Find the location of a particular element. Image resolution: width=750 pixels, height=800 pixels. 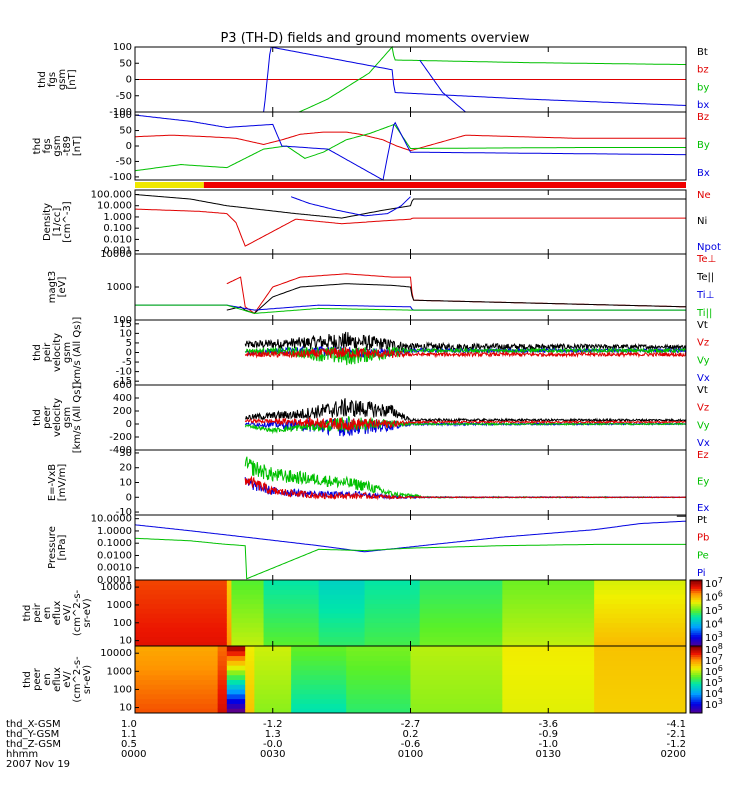

mode-bar-segment is located at coordinates (169, 185).